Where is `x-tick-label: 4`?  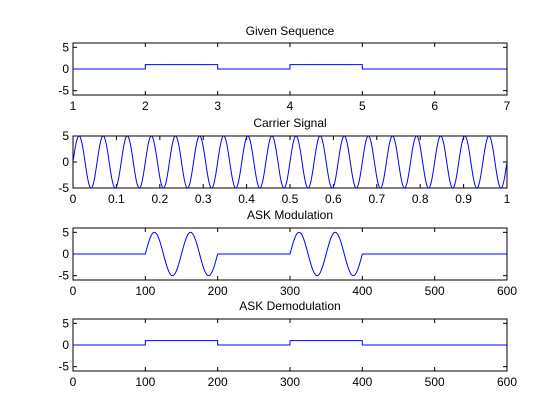
x-tick-label: 4 is located at coordinates (290, 106).